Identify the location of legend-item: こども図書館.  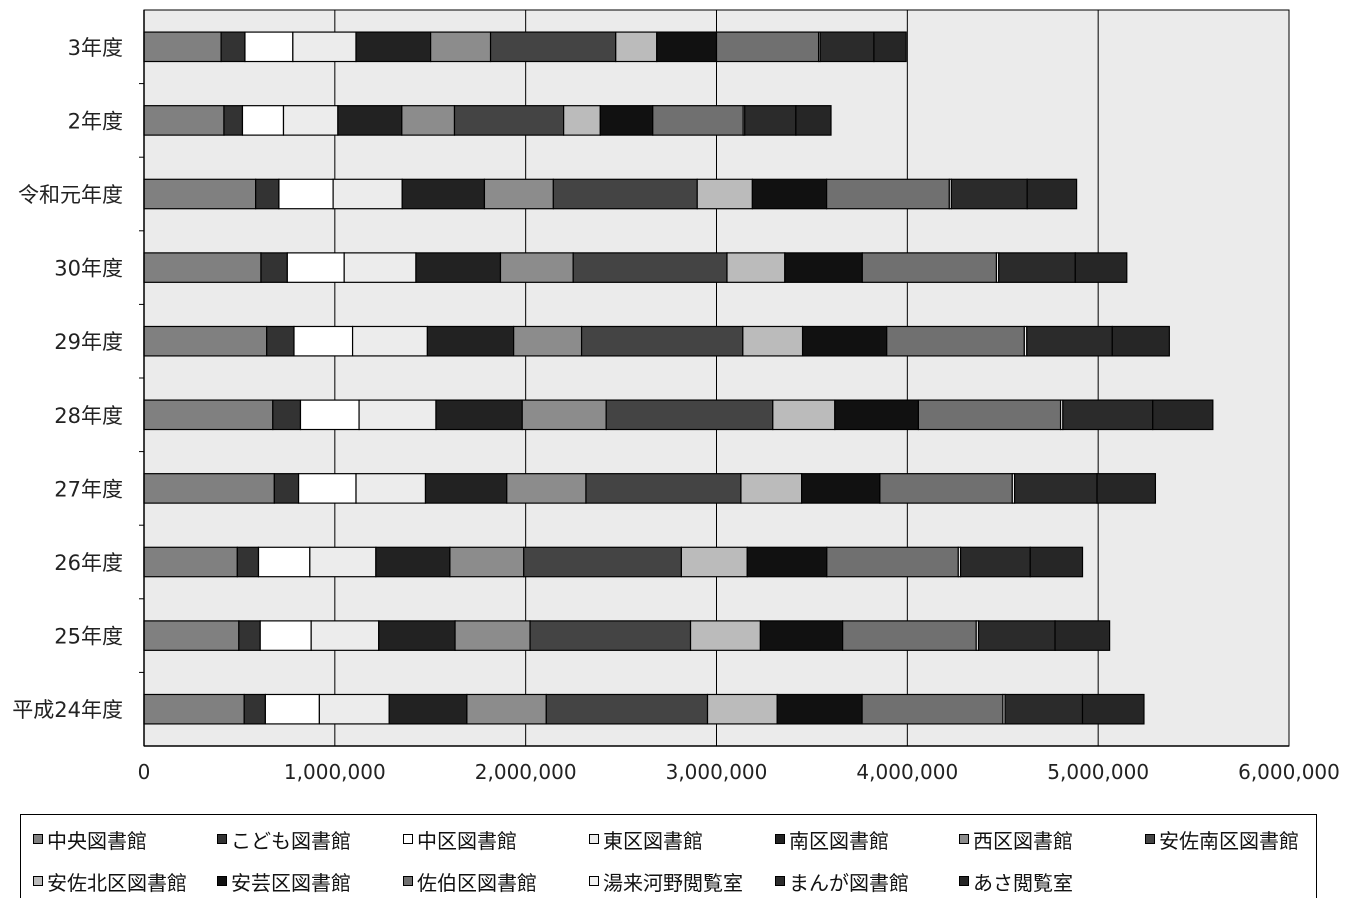
(284, 839).